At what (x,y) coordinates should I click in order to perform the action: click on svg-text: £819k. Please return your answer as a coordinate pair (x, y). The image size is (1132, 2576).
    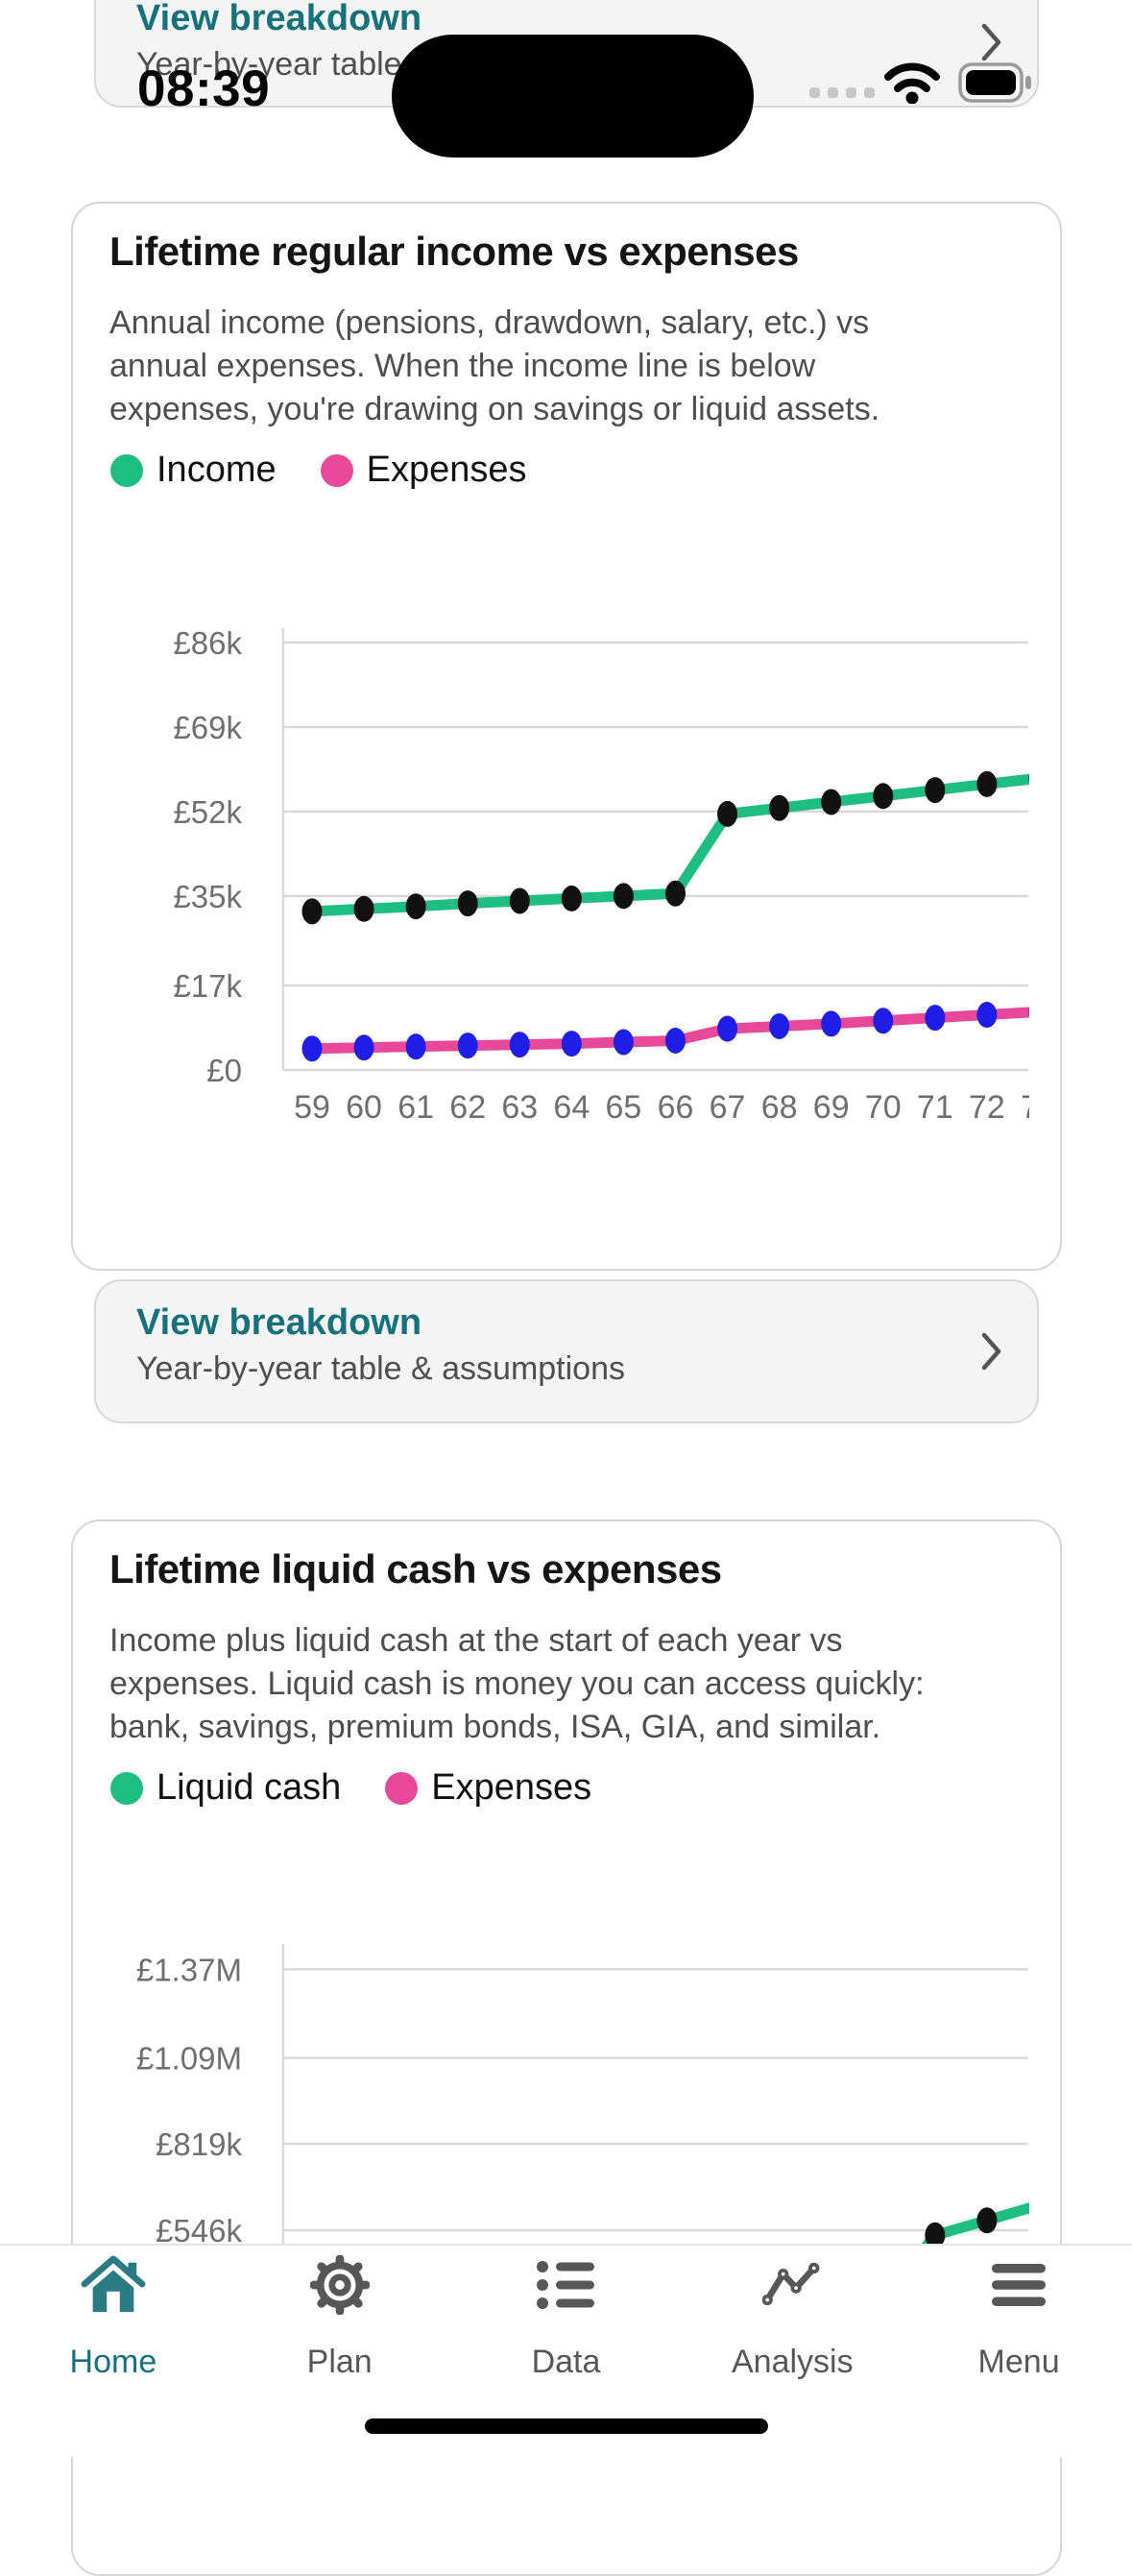
    Looking at the image, I should click on (199, 2144).